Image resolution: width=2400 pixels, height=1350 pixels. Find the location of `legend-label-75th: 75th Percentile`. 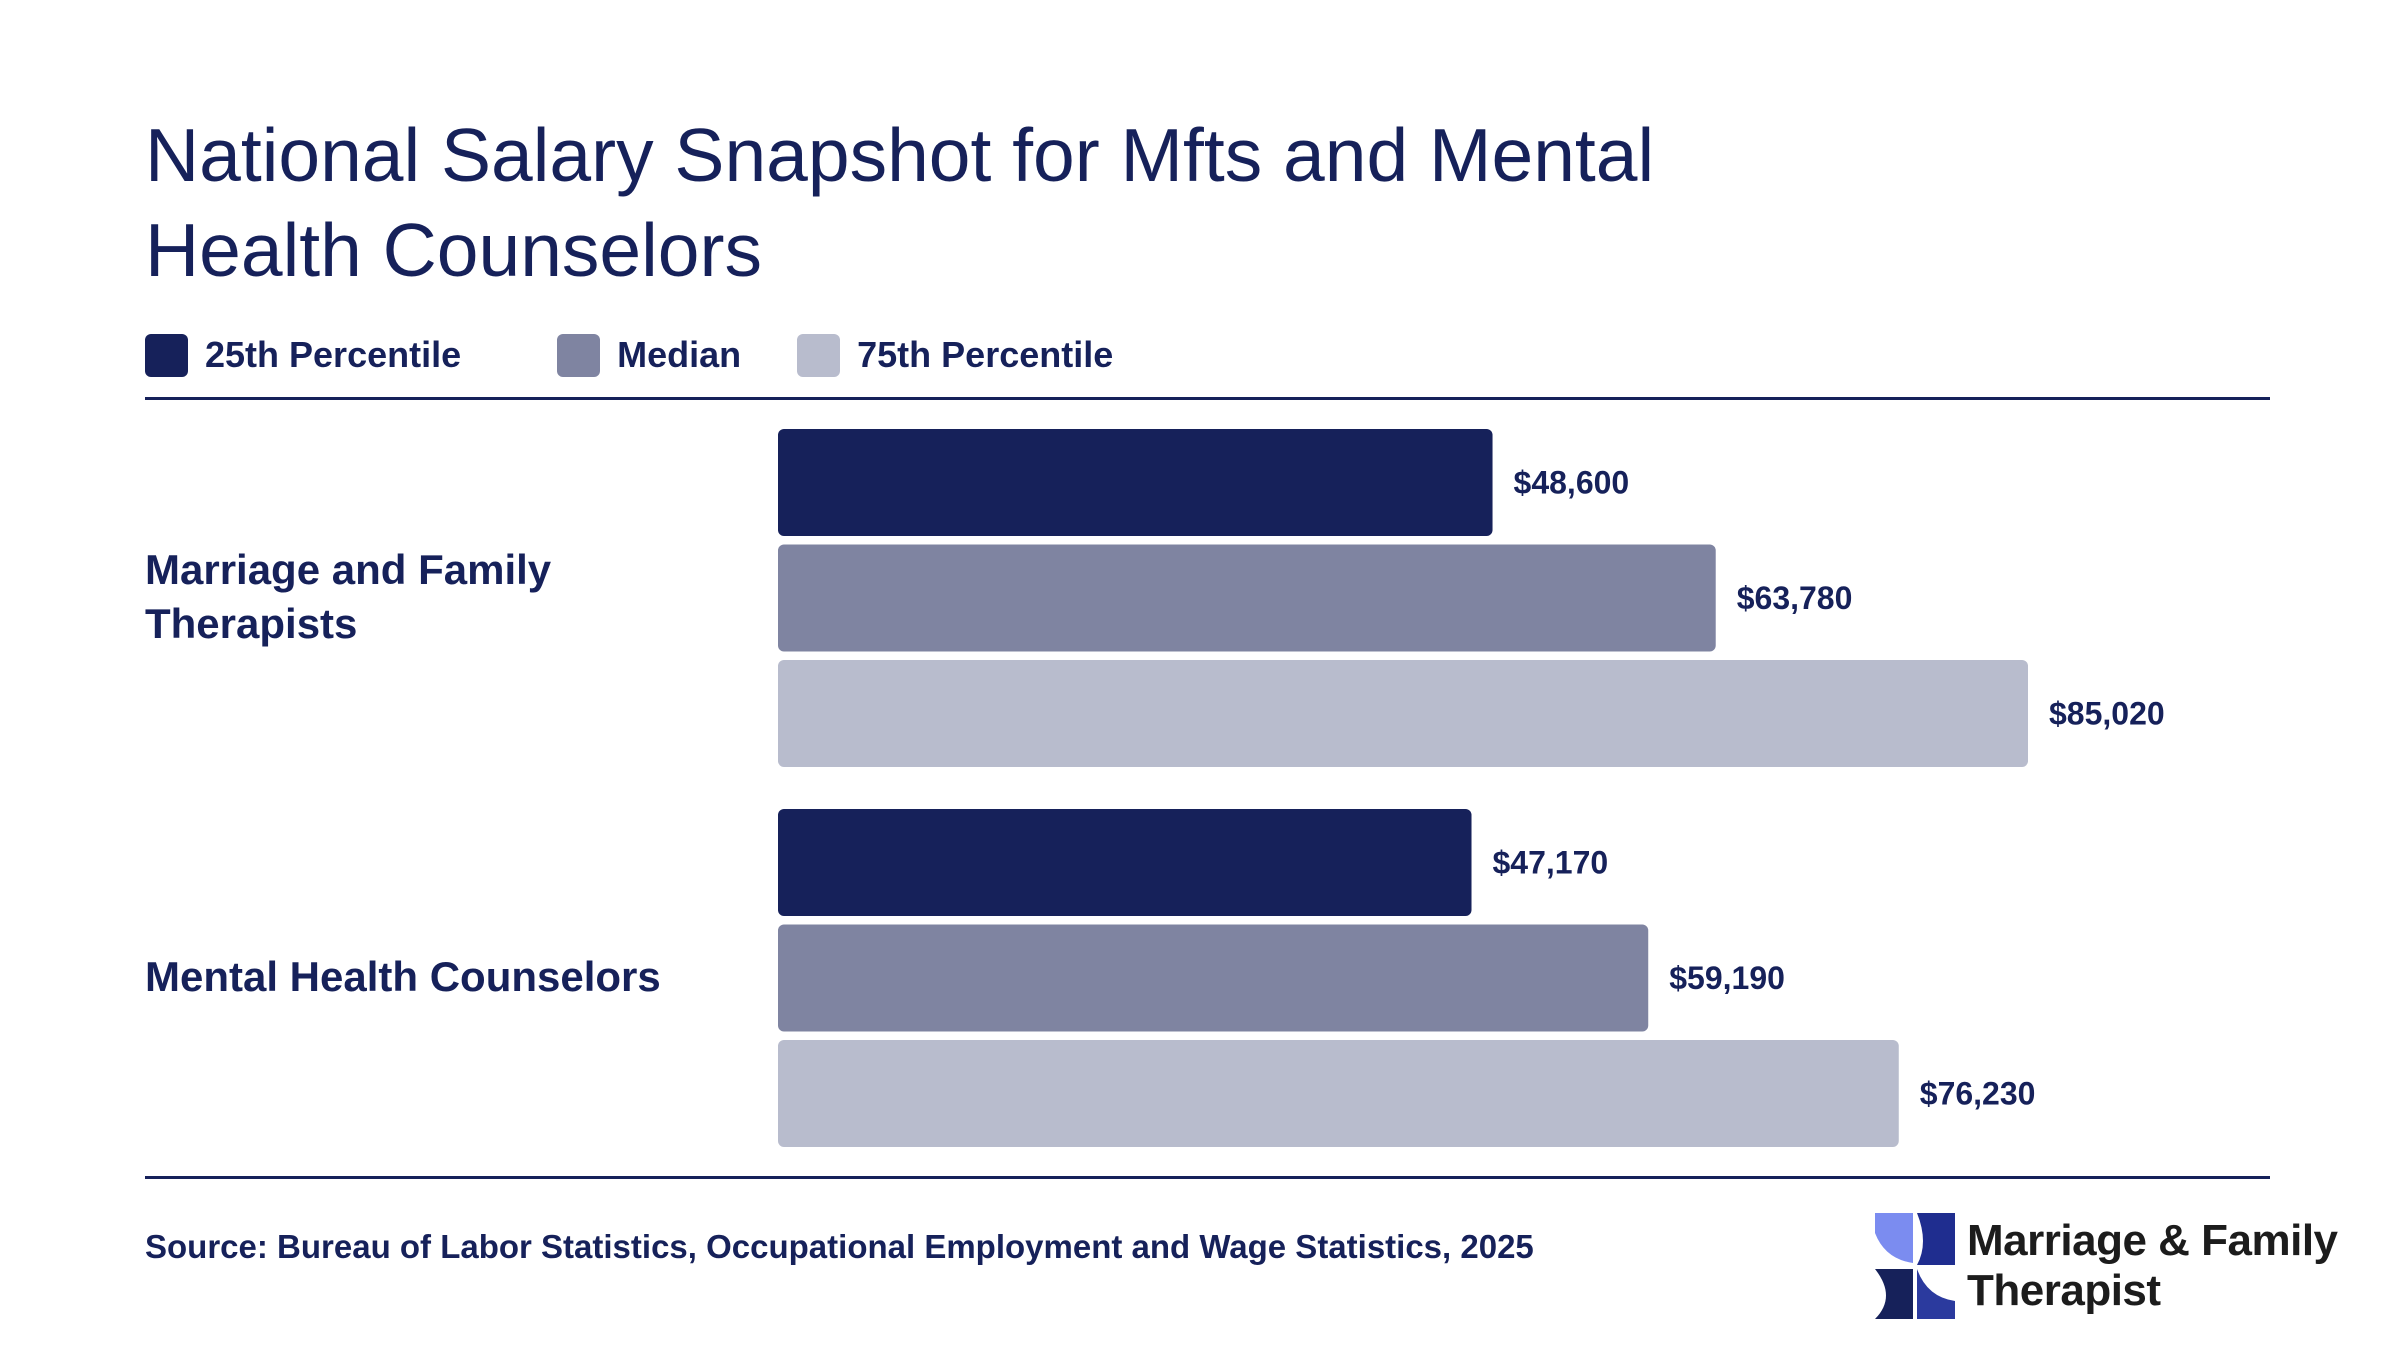

legend-label-75th: 75th Percentile is located at coordinates (985, 354).